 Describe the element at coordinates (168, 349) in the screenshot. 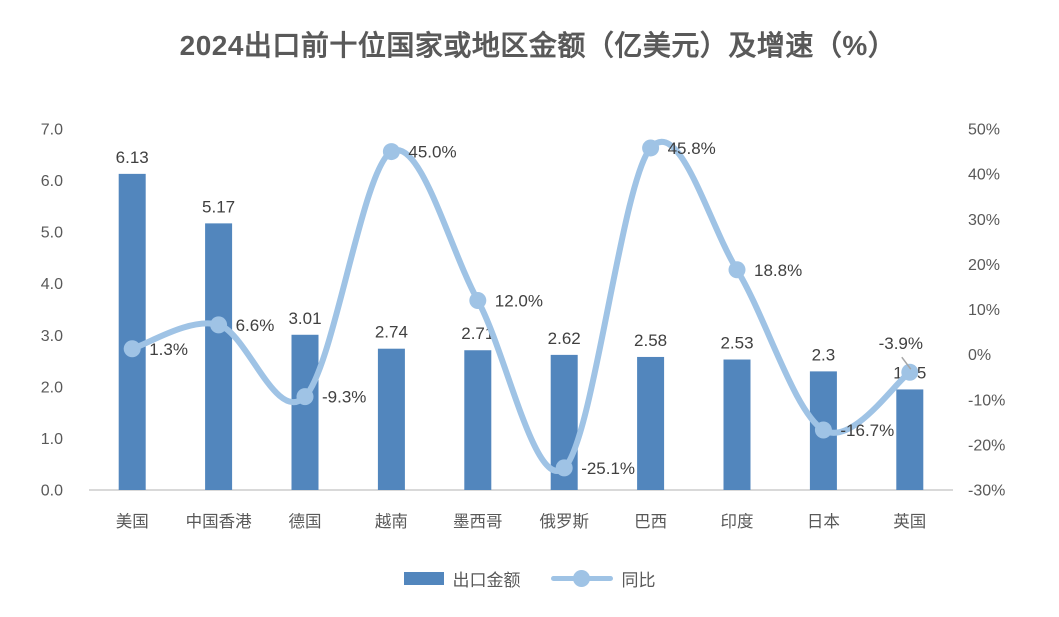

I see `line-label-0: 1.3%` at that location.